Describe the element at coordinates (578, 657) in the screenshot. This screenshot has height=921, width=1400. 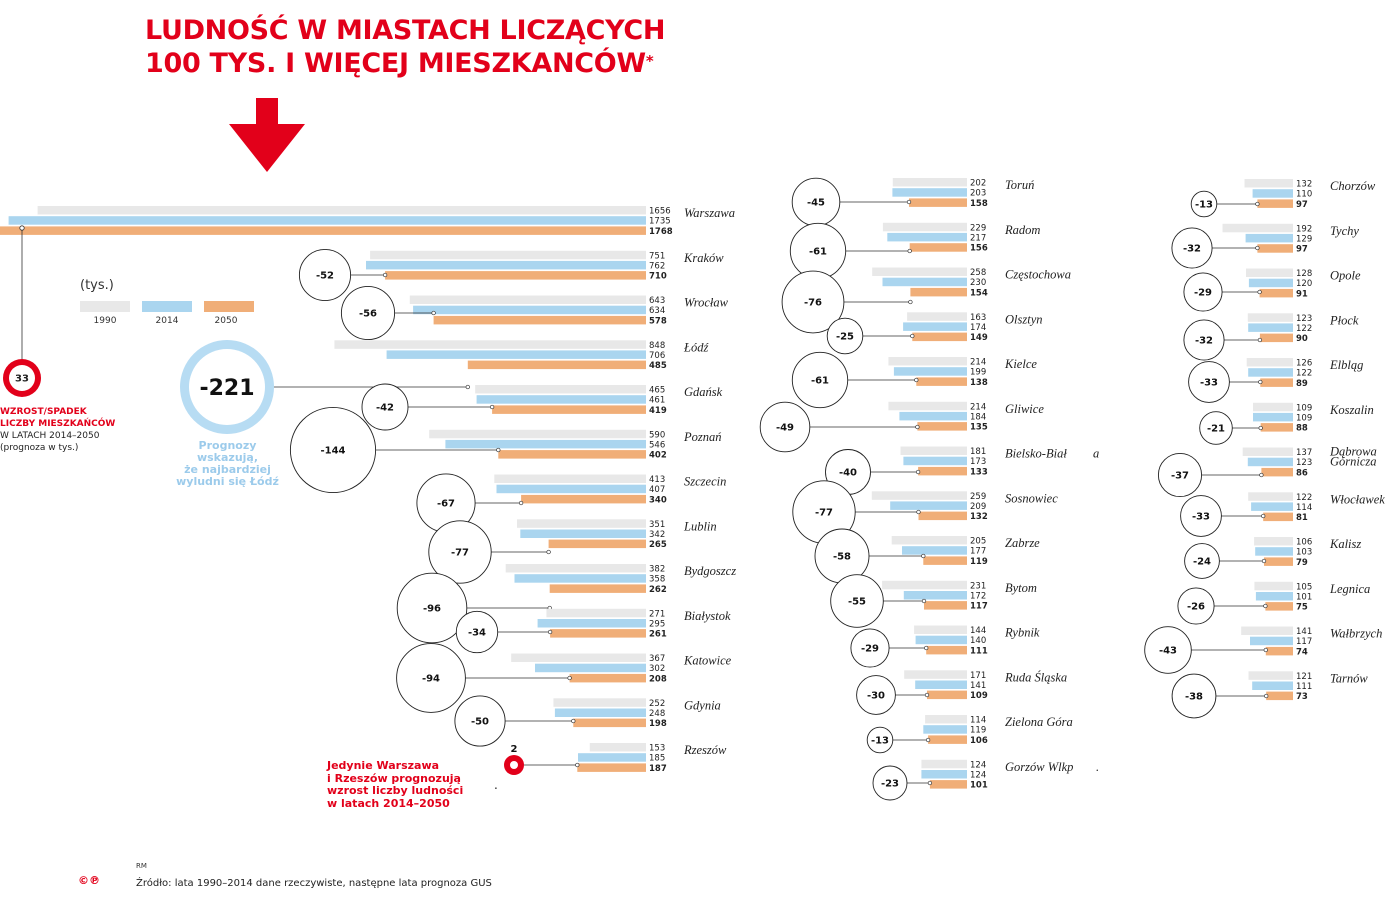
I see `city-10-bar-1990` at that location.